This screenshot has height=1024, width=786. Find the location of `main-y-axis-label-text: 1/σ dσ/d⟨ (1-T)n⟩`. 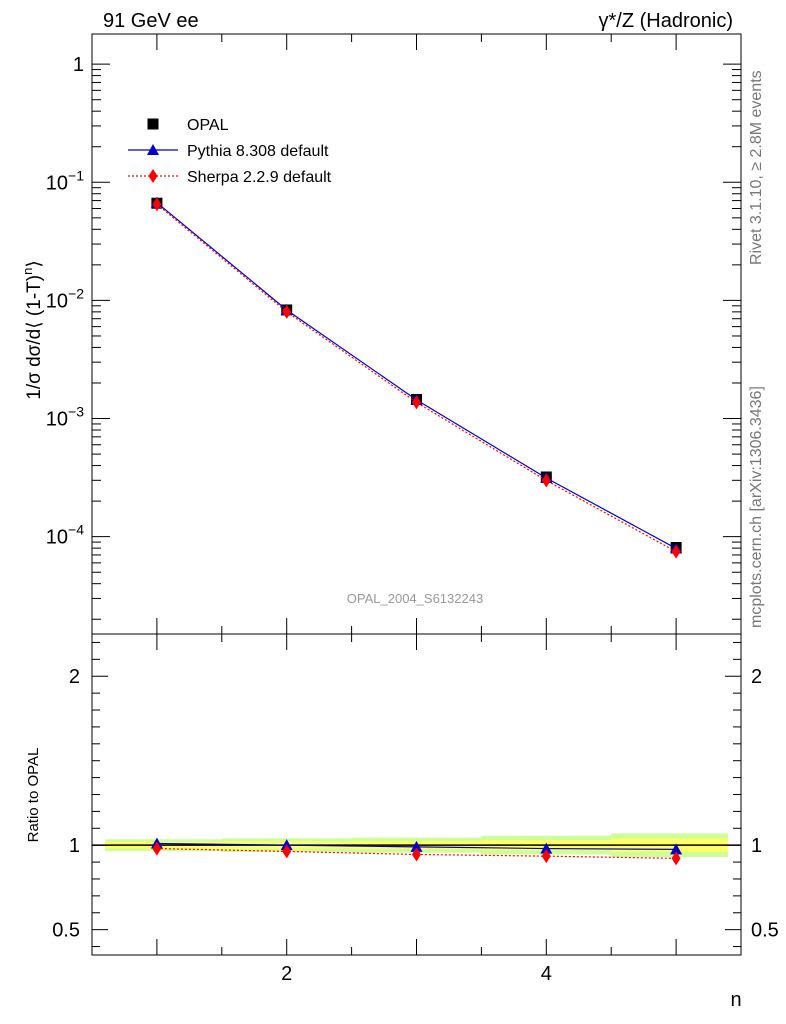

main-y-axis-label-text: 1/σ dσ/d⟨ (1-T)n⟩ is located at coordinates (32, 330).